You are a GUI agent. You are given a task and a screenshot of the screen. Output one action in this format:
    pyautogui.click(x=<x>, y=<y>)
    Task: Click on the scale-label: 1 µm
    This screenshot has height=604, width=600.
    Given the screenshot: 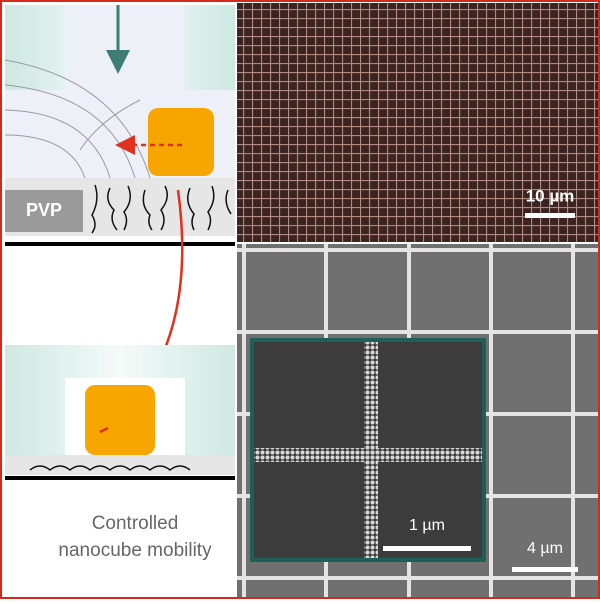 What is the action you would take?
    pyautogui.click(x=427, y=525)
    